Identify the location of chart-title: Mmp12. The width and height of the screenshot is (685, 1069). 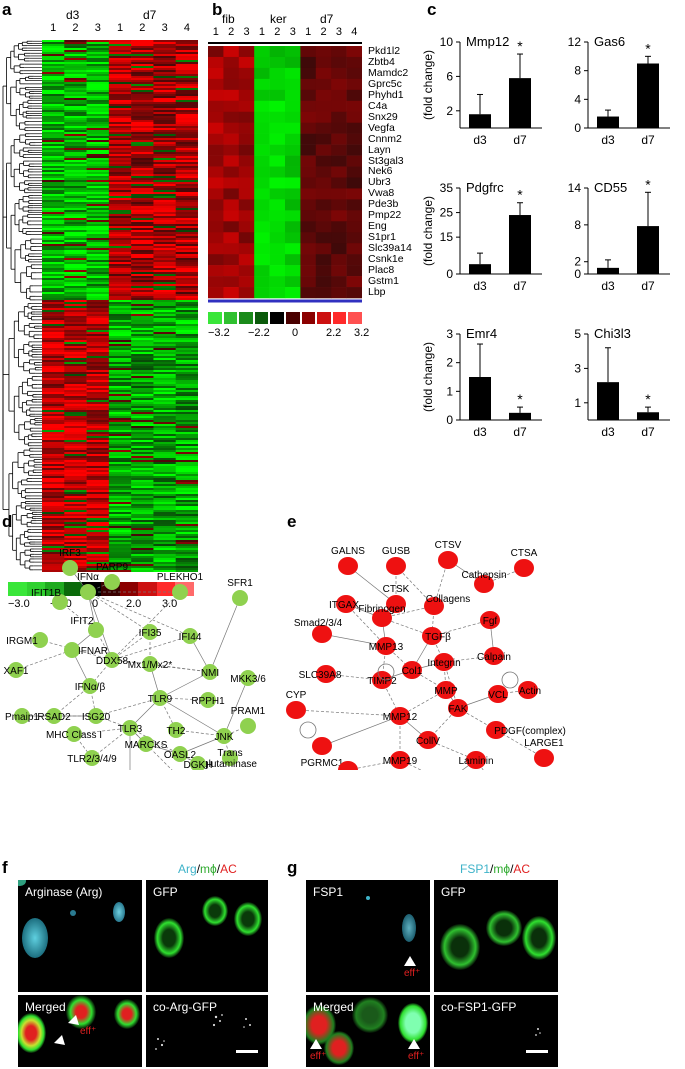
(487, 41).